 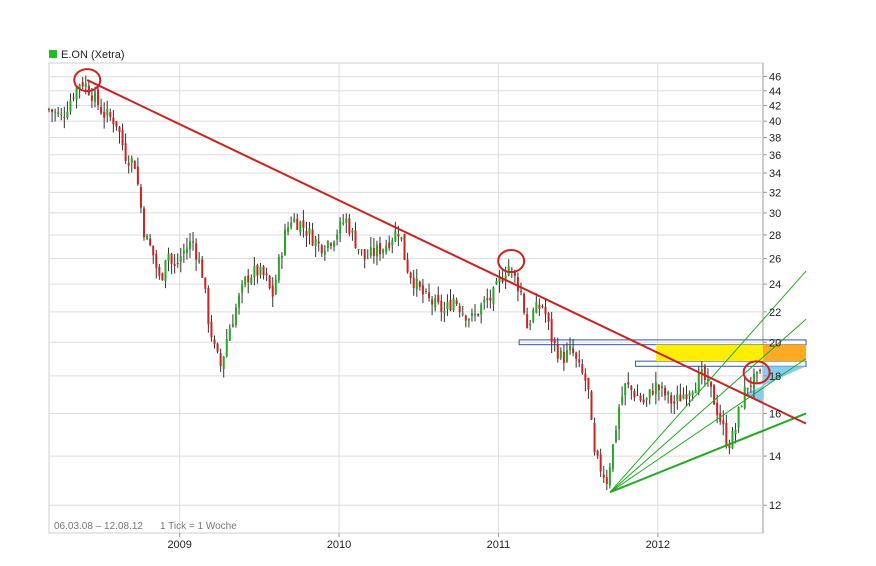 What do you see at coordinates (775, 457) in the screenshot?
I see `y-tick-label: 14` at bounding box center [775, 457].